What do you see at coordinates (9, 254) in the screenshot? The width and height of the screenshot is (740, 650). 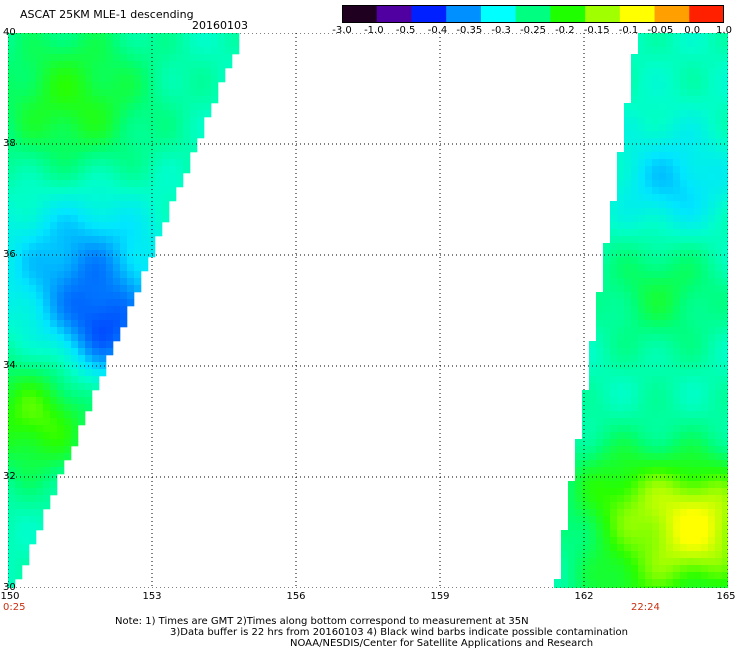 I see `latitude-label: 36` at bounding box center [9, 254].